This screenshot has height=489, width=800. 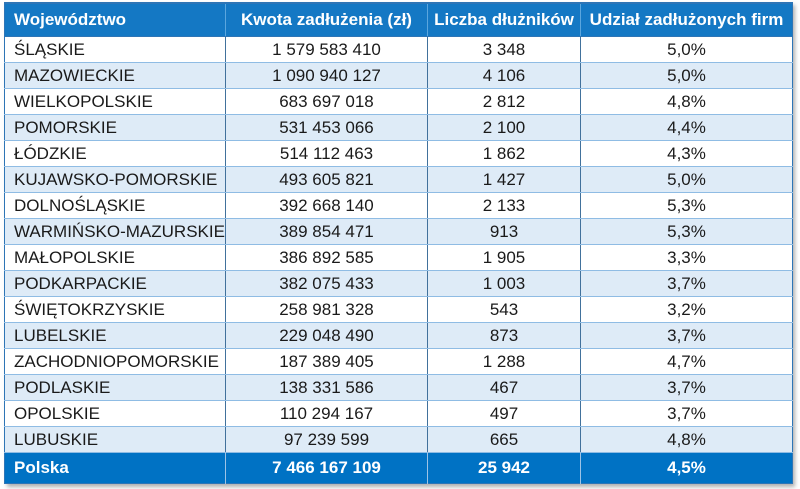 I want to click on cell-debtor-count: 2 812, so click(x=504, y=101).